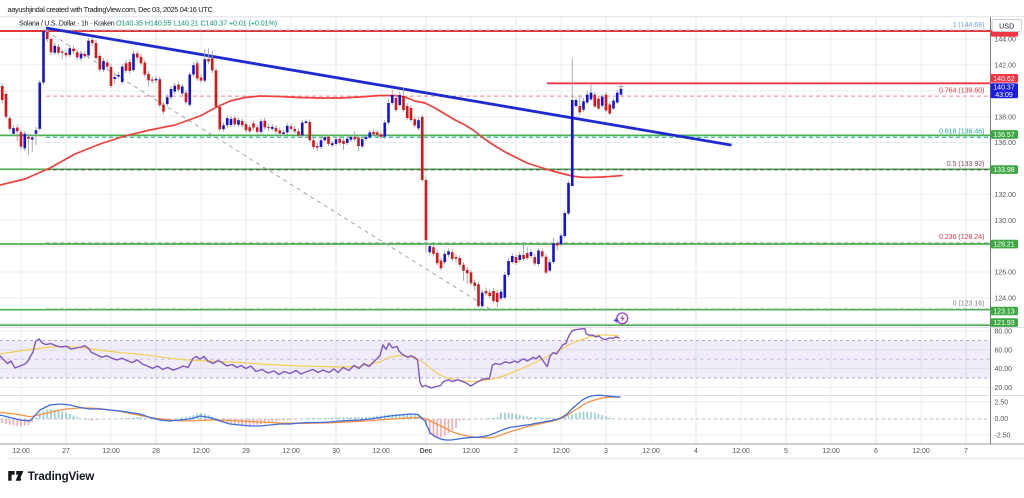 The height and width of the screenshot is (498, 1024). What do you see at coordinates (516, 451) in the screenshot?
I see `svg-text: 2` at bounding box center [516, 451].